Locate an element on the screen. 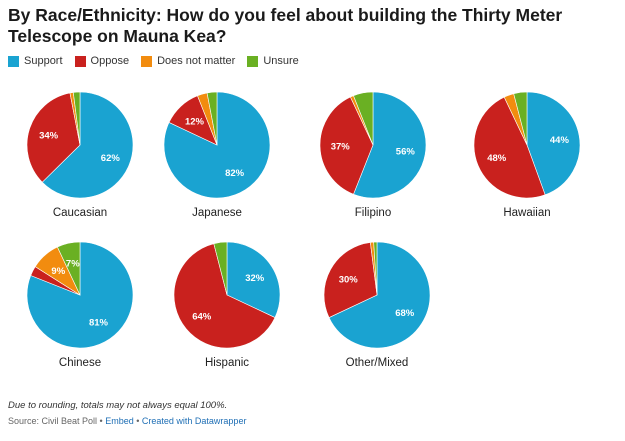  label-hawaiian-support: 44% is located at coordinates (560, 140).